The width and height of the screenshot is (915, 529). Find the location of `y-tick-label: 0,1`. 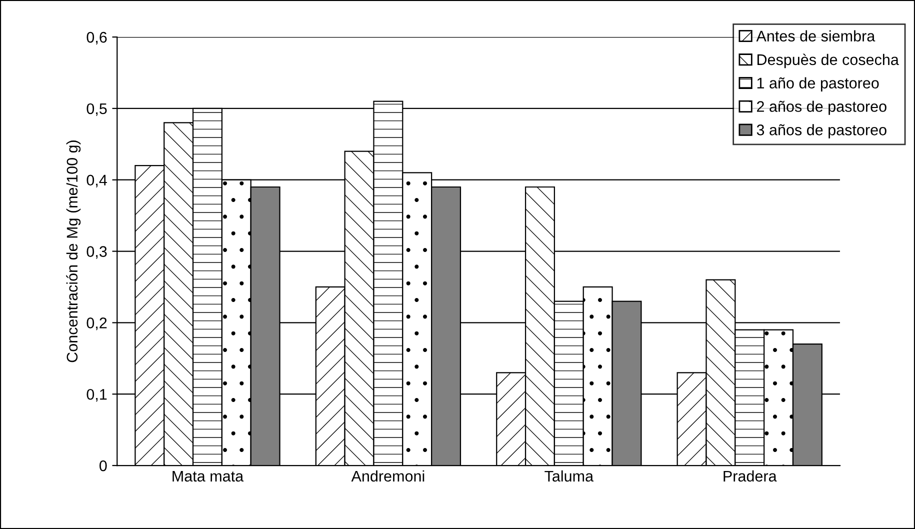

y-tick-label: 0,1 is located at coordinates (96, 395).